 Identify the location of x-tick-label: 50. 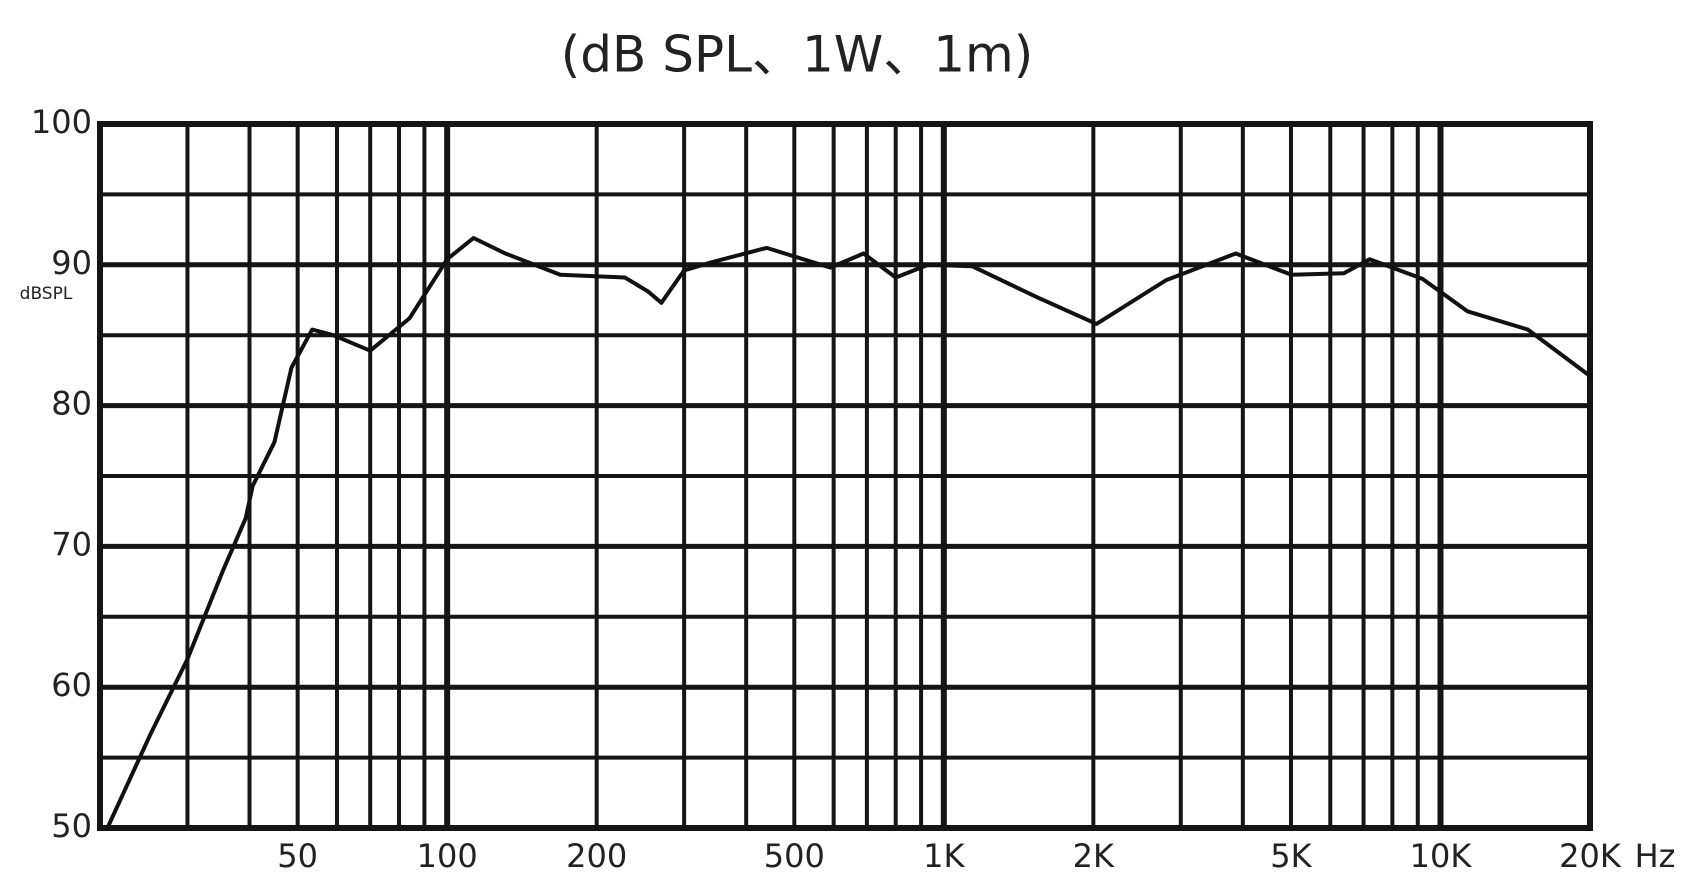
(297, 856).